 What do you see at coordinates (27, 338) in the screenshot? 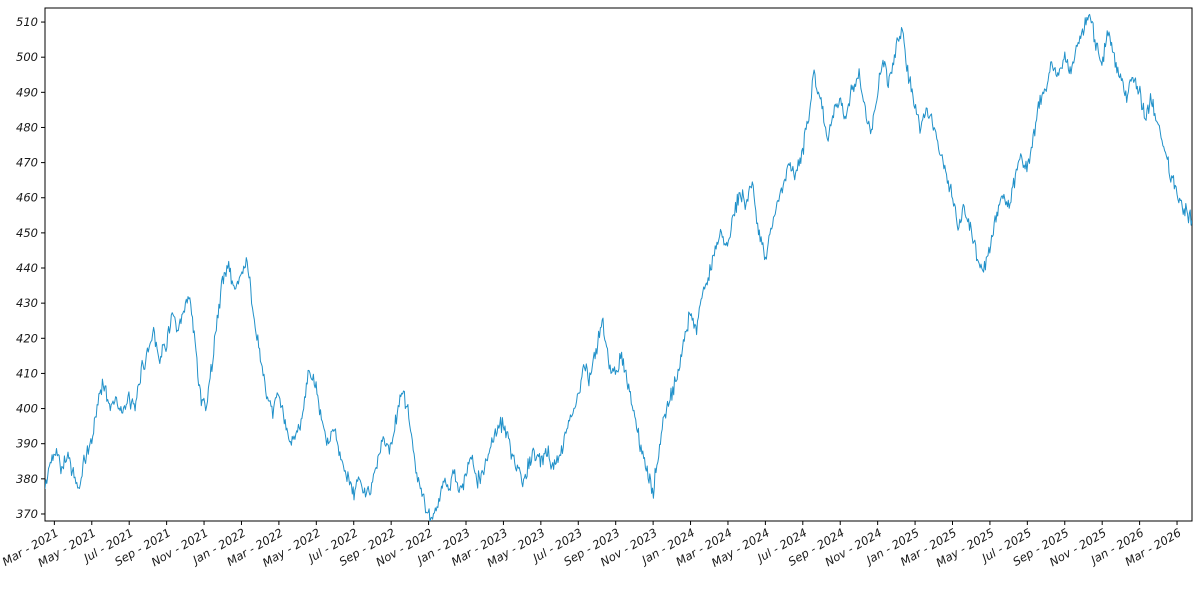
I see `y-tick-label: 420` at bounding box center [27, 338].